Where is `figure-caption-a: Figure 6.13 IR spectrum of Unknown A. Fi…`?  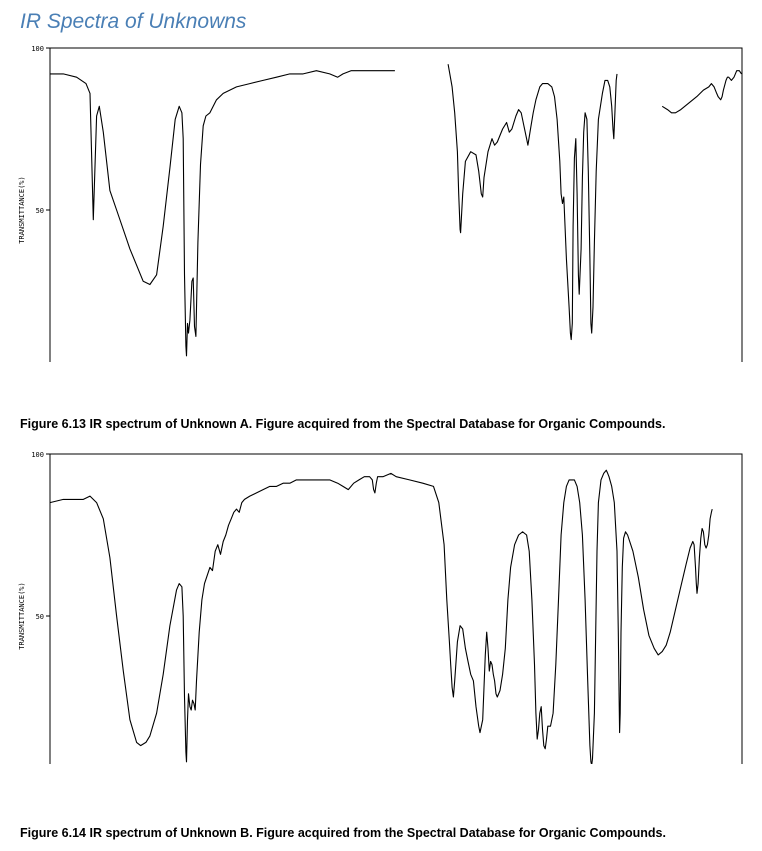
figure-caption-a: Figure 6.13 IR spectrum of Unknown A. Fi… is located at coordinates (343, 424).